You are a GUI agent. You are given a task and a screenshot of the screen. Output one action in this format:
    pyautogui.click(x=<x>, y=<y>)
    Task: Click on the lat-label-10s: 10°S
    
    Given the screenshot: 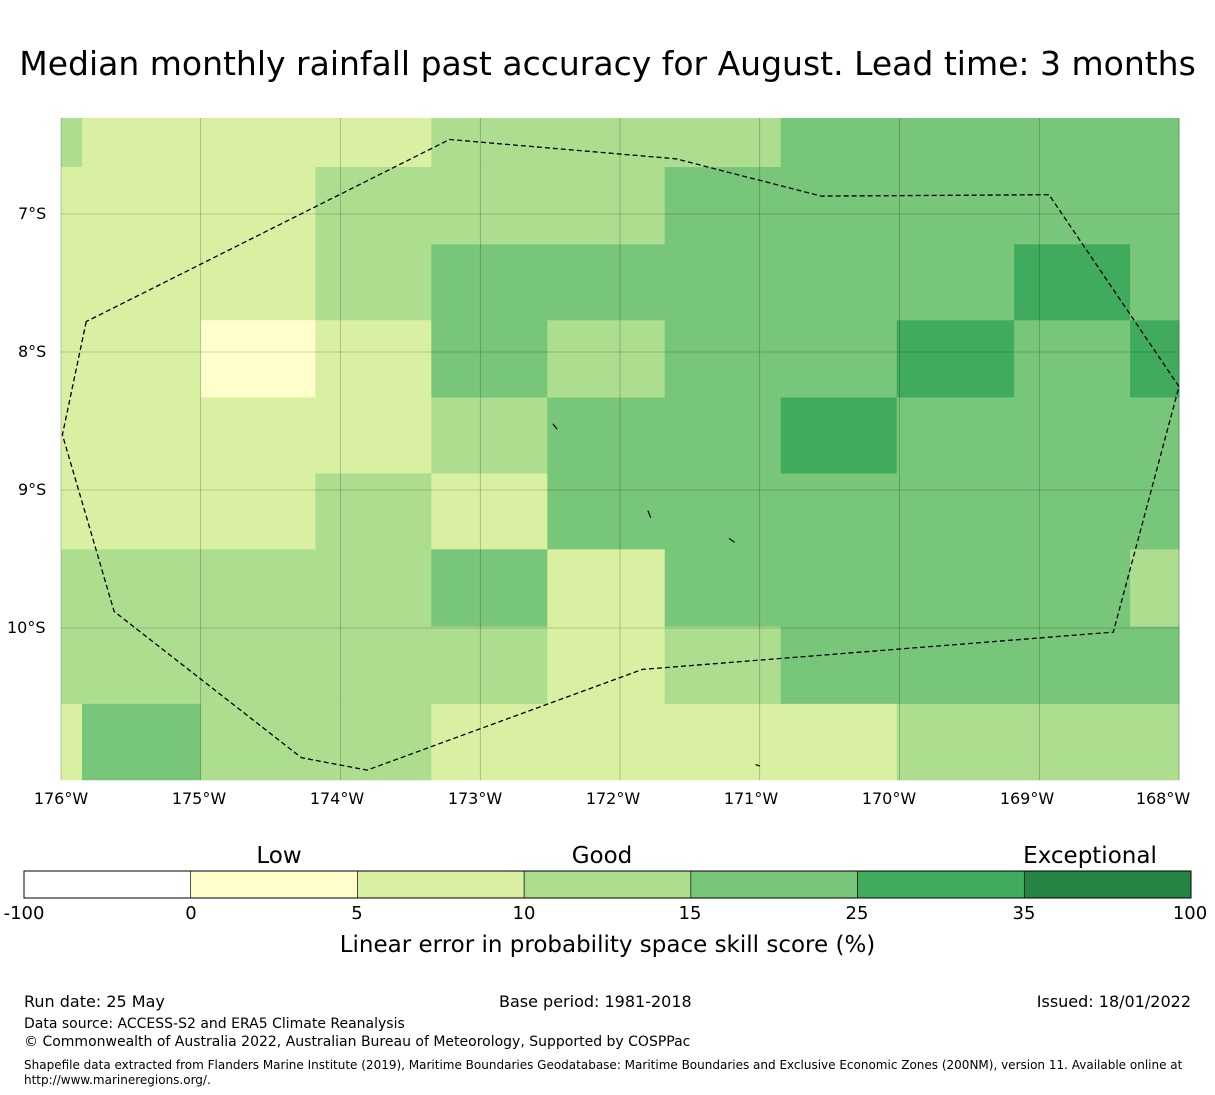 What is the action you would take?
    pyautogui.click(x=26, y=627)
    